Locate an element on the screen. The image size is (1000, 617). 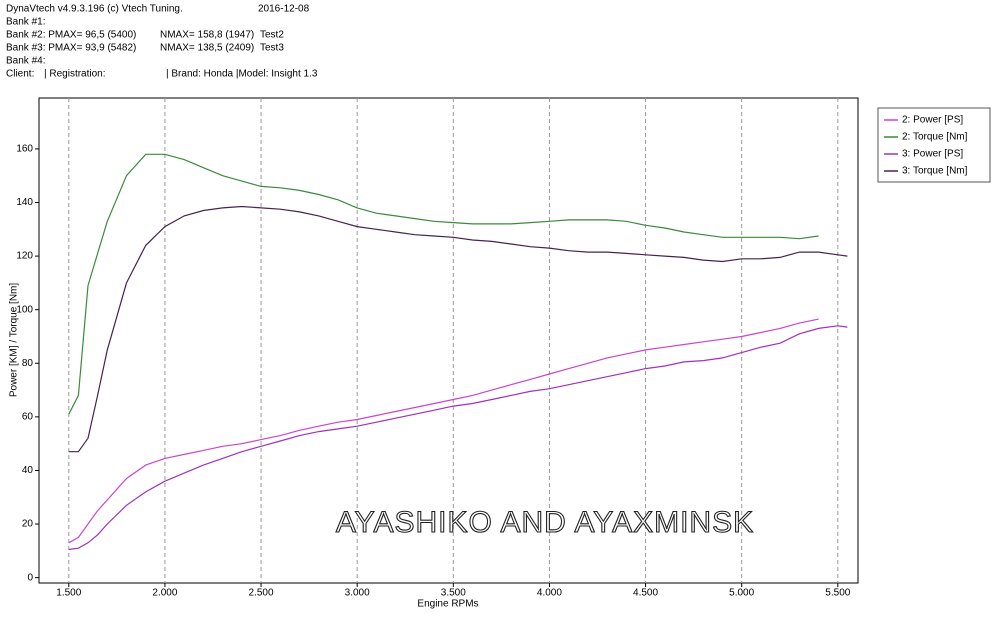
bank: Bank #3: PMAX= 93,9 (5482) is located at coordinates (71, 48).